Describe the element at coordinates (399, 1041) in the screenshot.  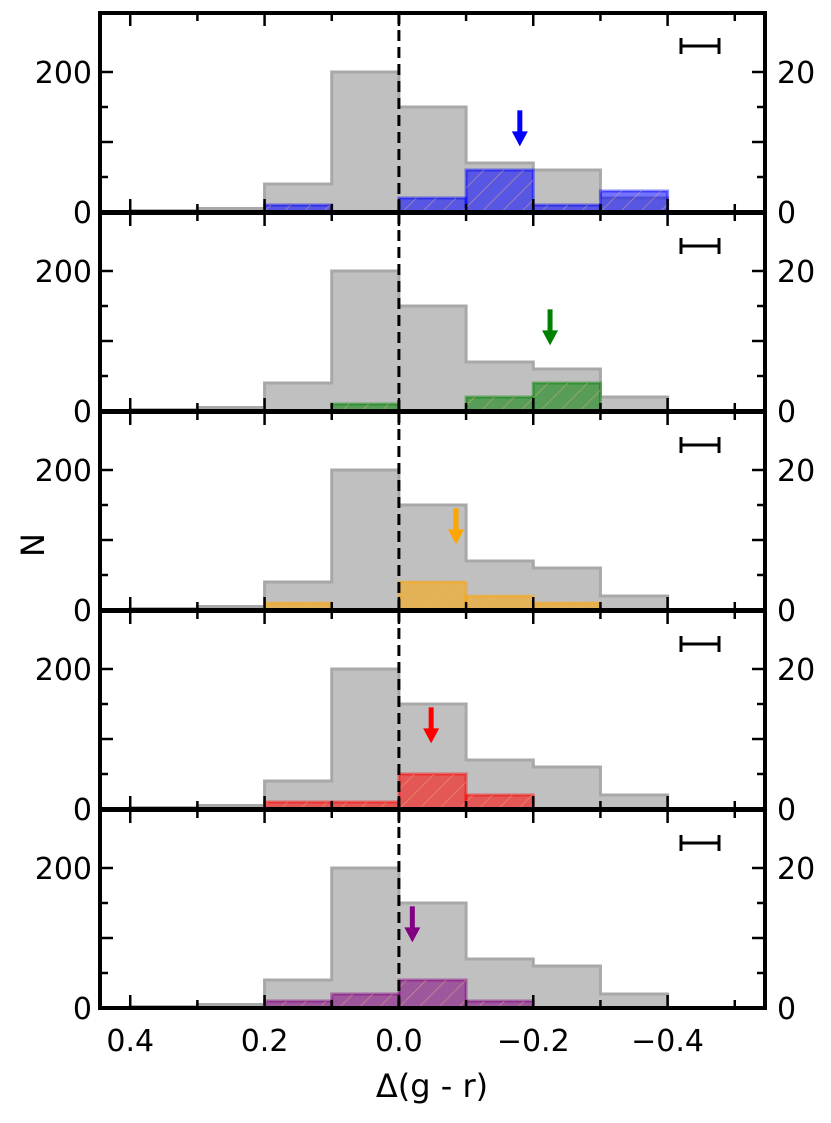
I see `x-tick-label: 0.0` at that location.